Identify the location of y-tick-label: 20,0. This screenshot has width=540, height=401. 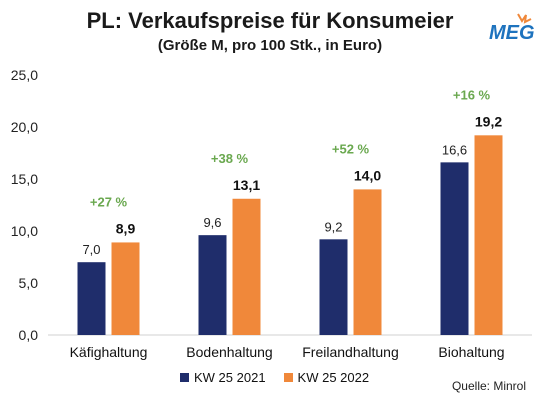
(24, 127).